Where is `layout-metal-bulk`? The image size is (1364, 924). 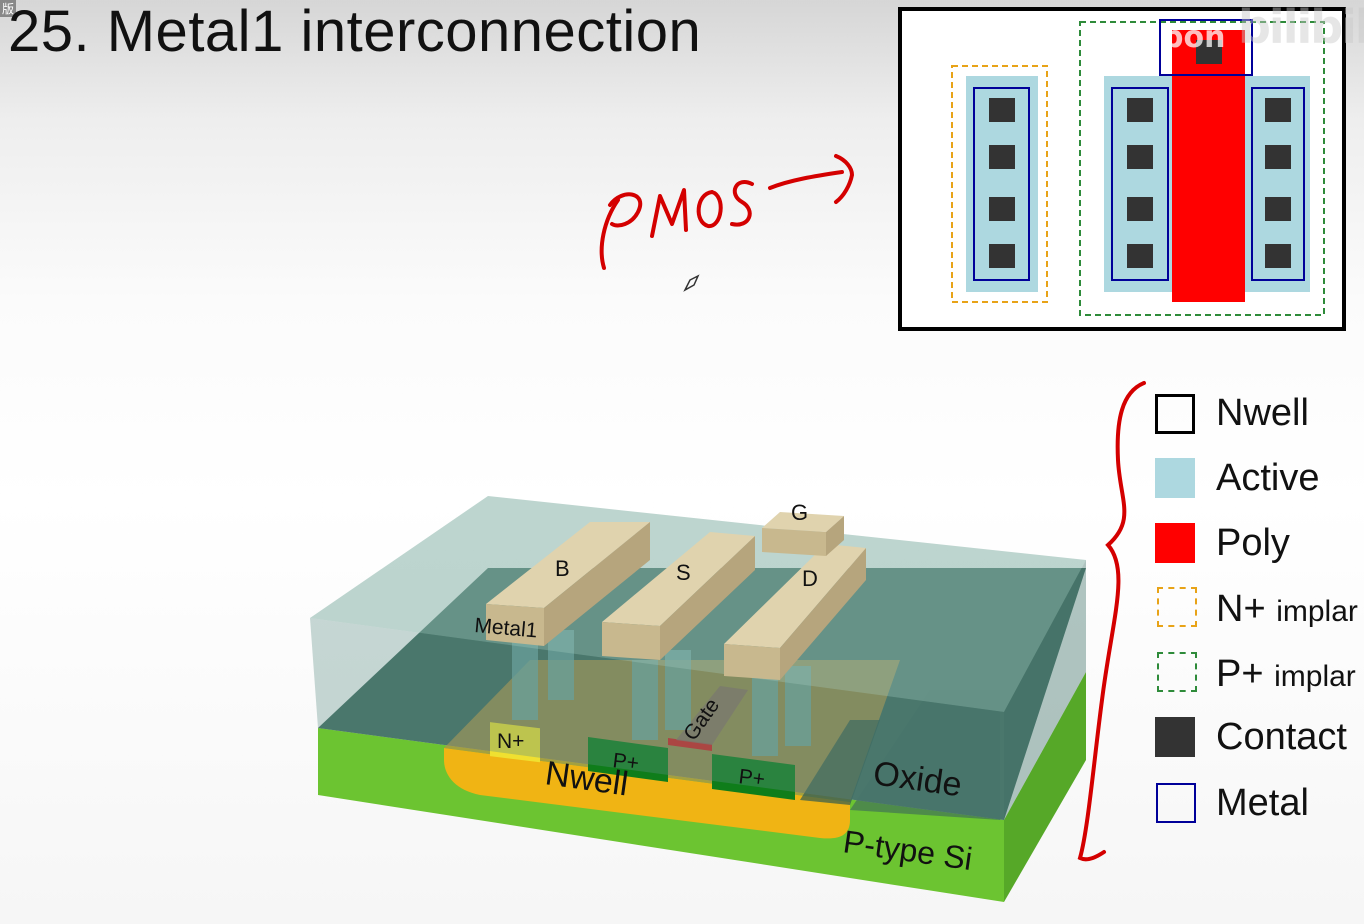
layout-metal-bulk is located at coordinates (1001, 184).